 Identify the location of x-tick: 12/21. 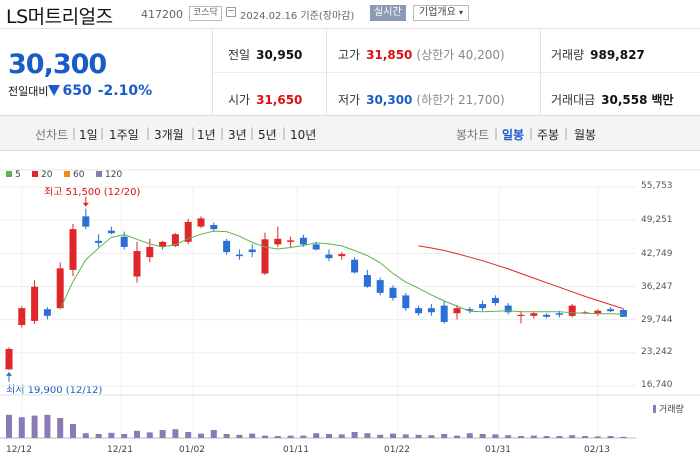
(120, 450).